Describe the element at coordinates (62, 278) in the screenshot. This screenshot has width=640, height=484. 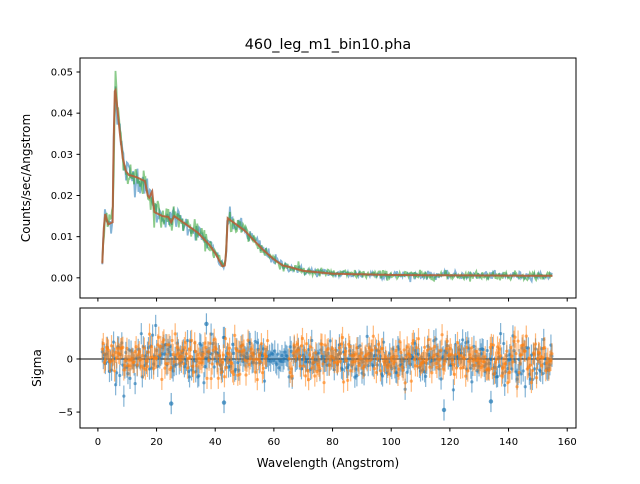
I see `top-y-tick-label: 0.00` at that location.